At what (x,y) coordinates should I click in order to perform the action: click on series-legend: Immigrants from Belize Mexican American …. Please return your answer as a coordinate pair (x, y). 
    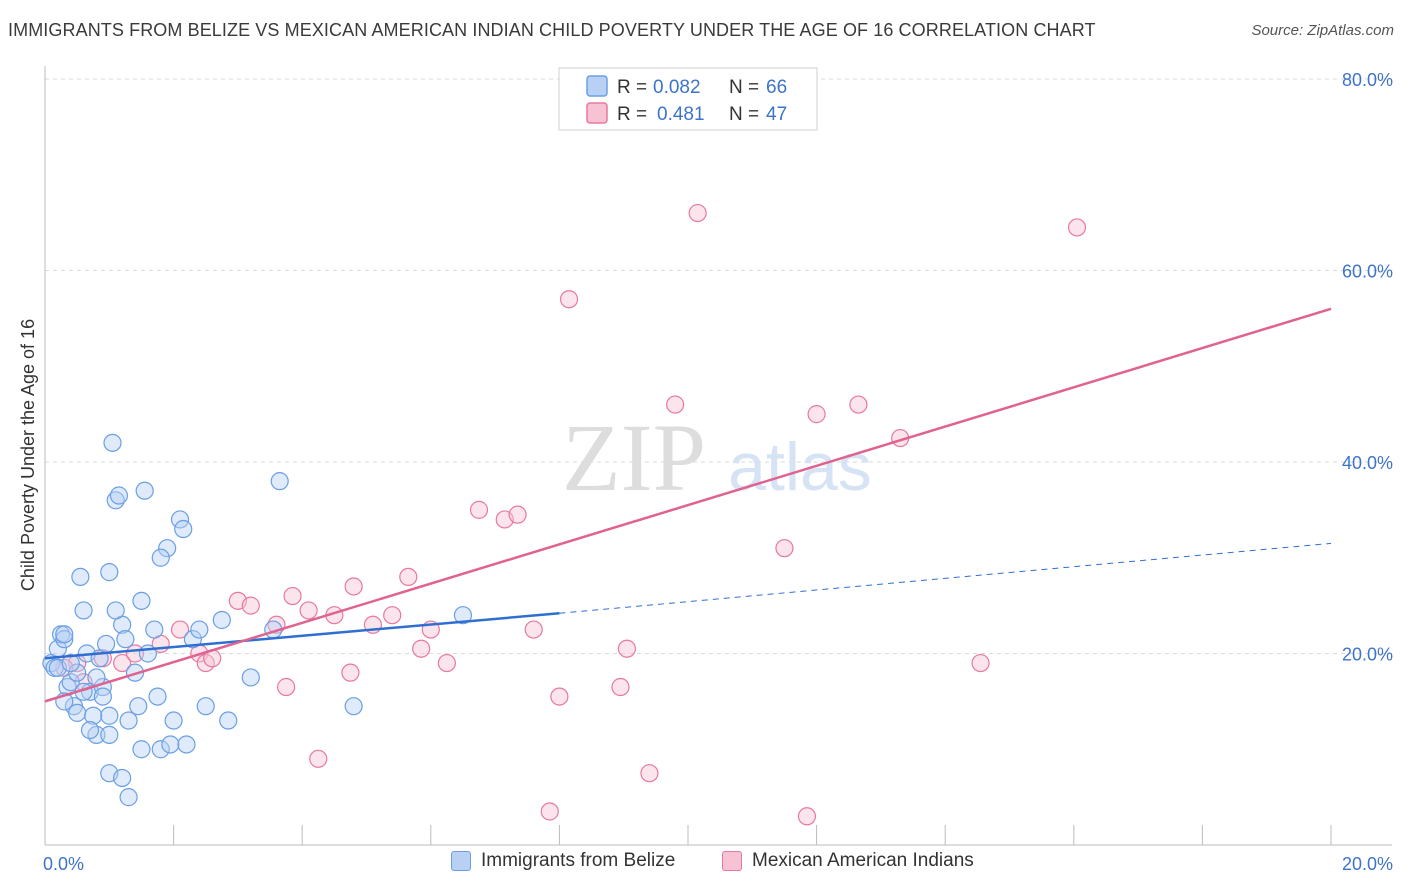
    Looking at the image, I should click on (703, 865).